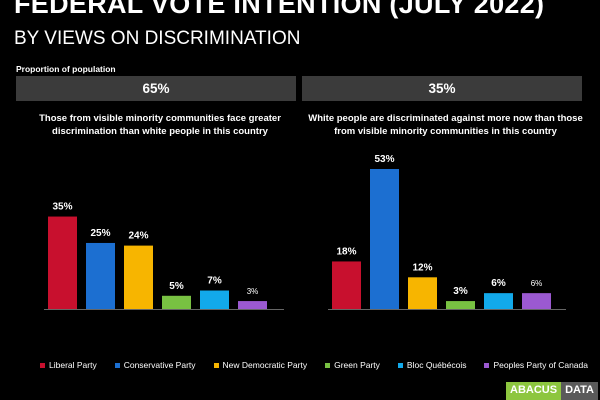  Describe the element at coordinates (157, 38) in the screenshot. I see `chart-subtitle: BY VIEWS ON DISCRIMINATION` at that location.